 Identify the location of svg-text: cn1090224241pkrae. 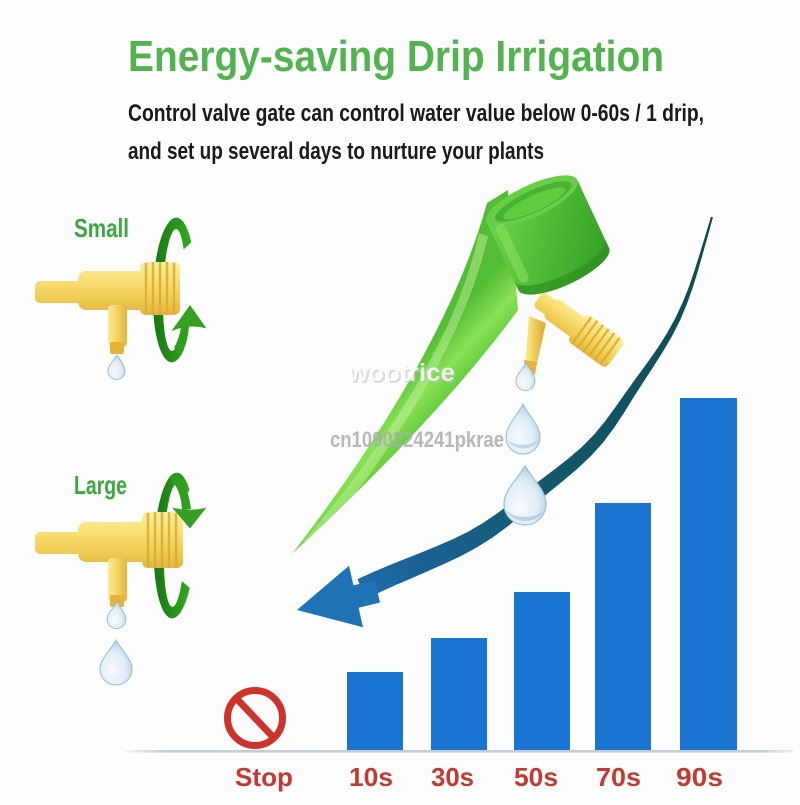
(417, 439).